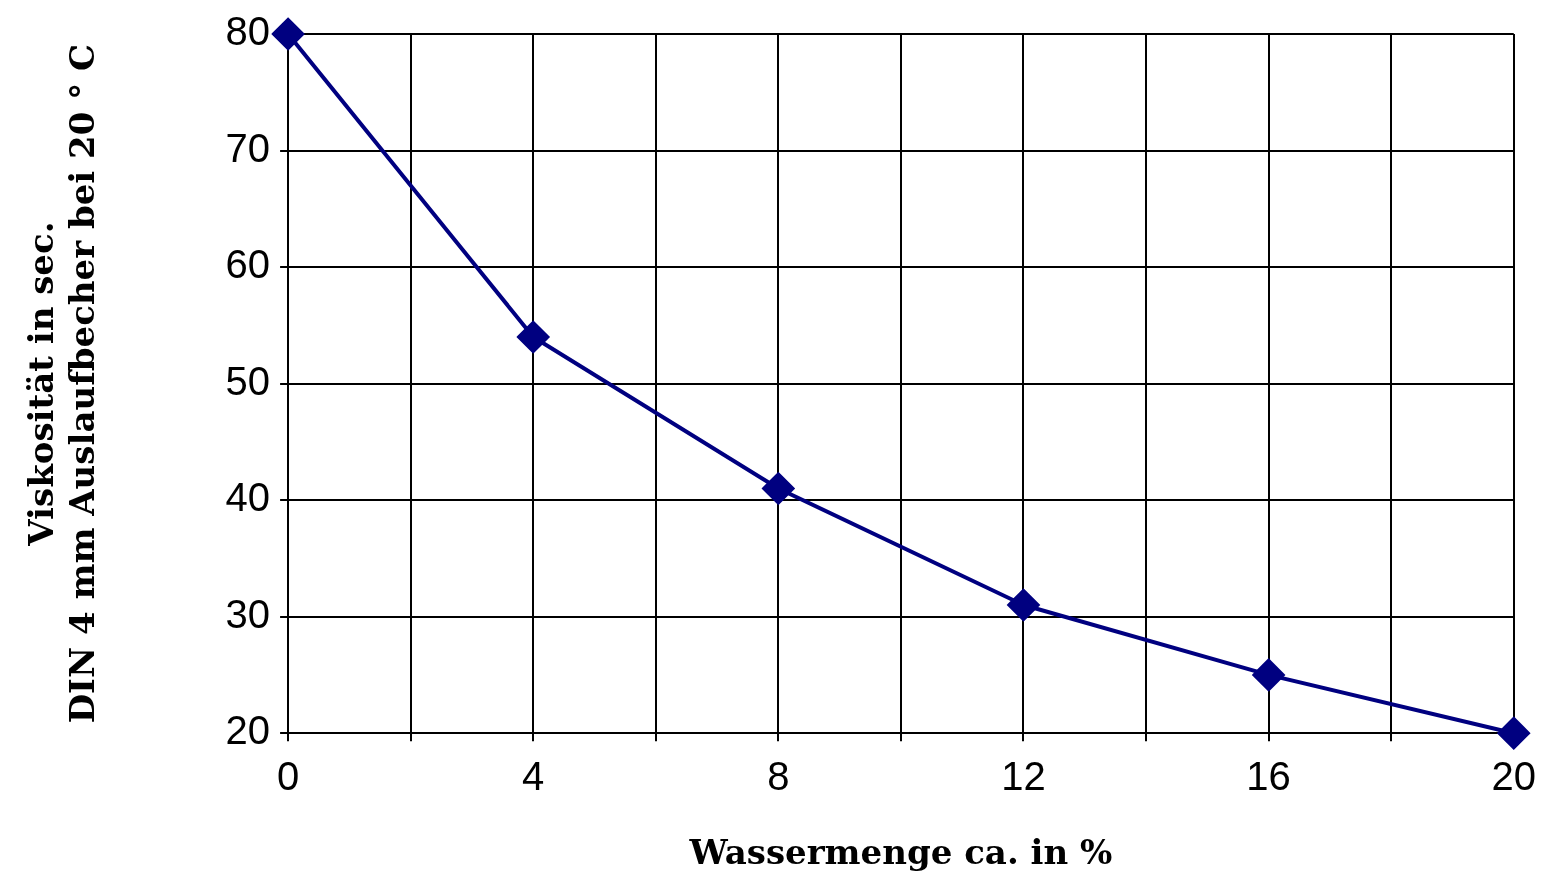 This screenshot has width=1550, height=880. What do you see at coordinates (248, 497) in the screenshot?
I see `y-tick-label: 40` at bounding box center [248, 497].